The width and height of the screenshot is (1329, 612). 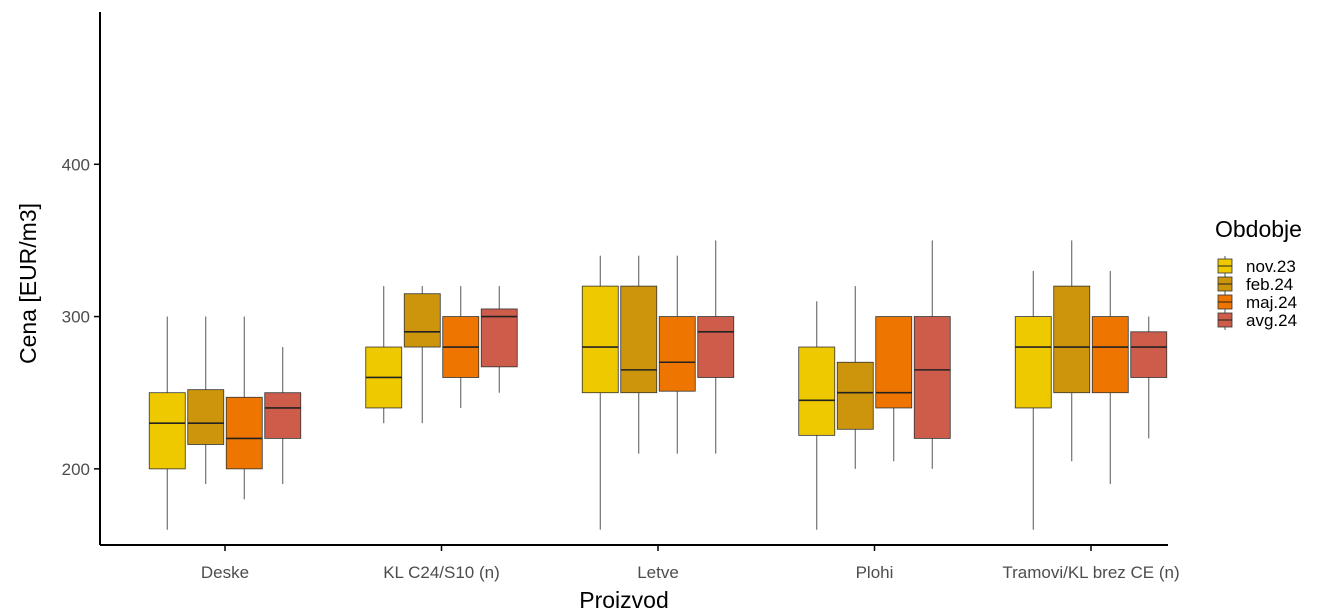 I want to click on box-nov.23-1, so click(x=384, y=355).